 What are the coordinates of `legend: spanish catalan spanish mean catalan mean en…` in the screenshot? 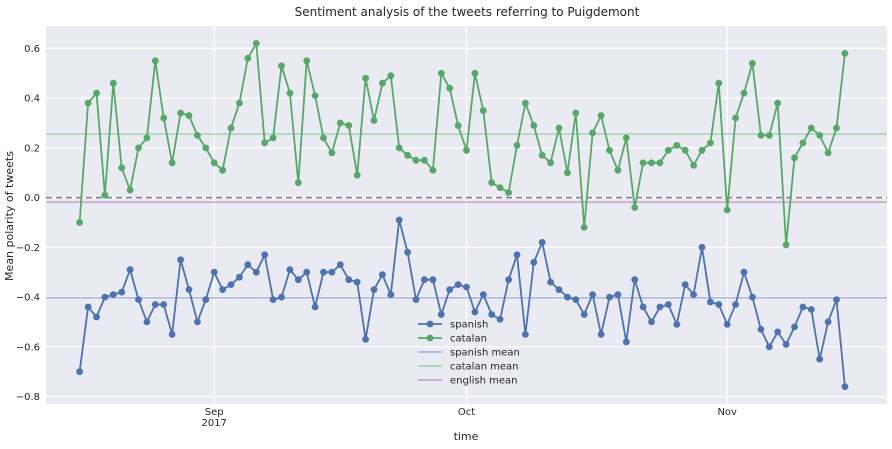 It's located at (469, 353).